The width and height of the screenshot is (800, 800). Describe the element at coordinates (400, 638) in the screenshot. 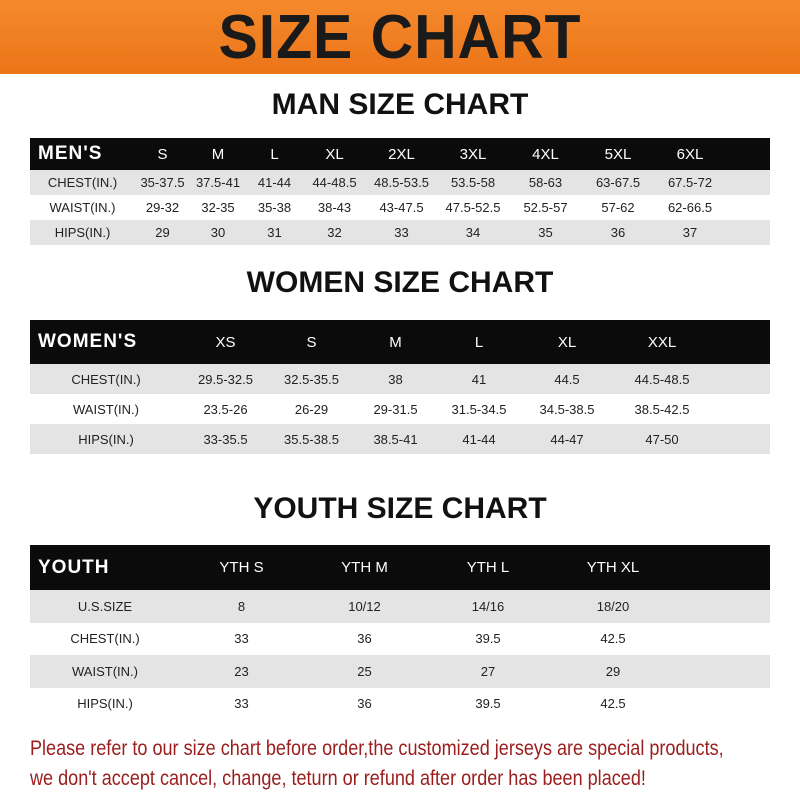

I see `table-row: CHEST(IN.) 33 36 39.5 42.5` at that location.